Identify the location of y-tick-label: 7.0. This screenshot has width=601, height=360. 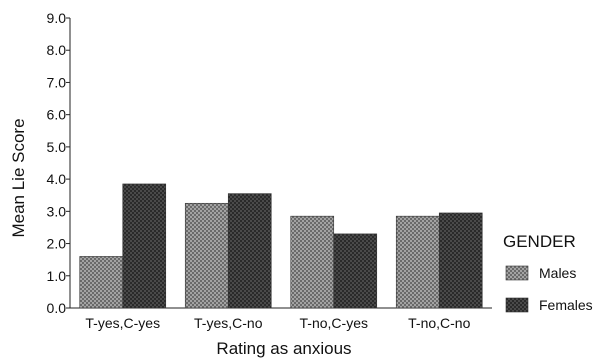
(57, 82).